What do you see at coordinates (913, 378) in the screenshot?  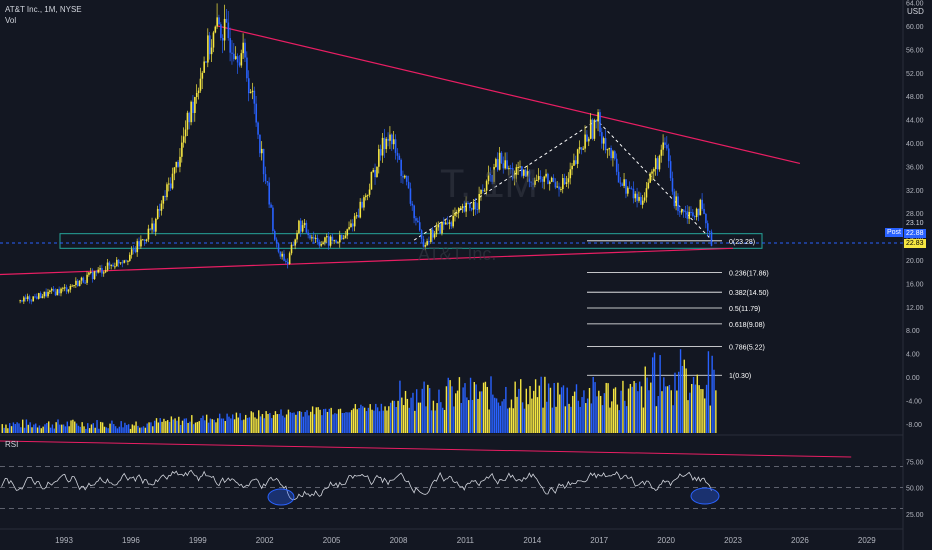 I see `y-tick-label: 0.00` at bounding box center [913, 378].